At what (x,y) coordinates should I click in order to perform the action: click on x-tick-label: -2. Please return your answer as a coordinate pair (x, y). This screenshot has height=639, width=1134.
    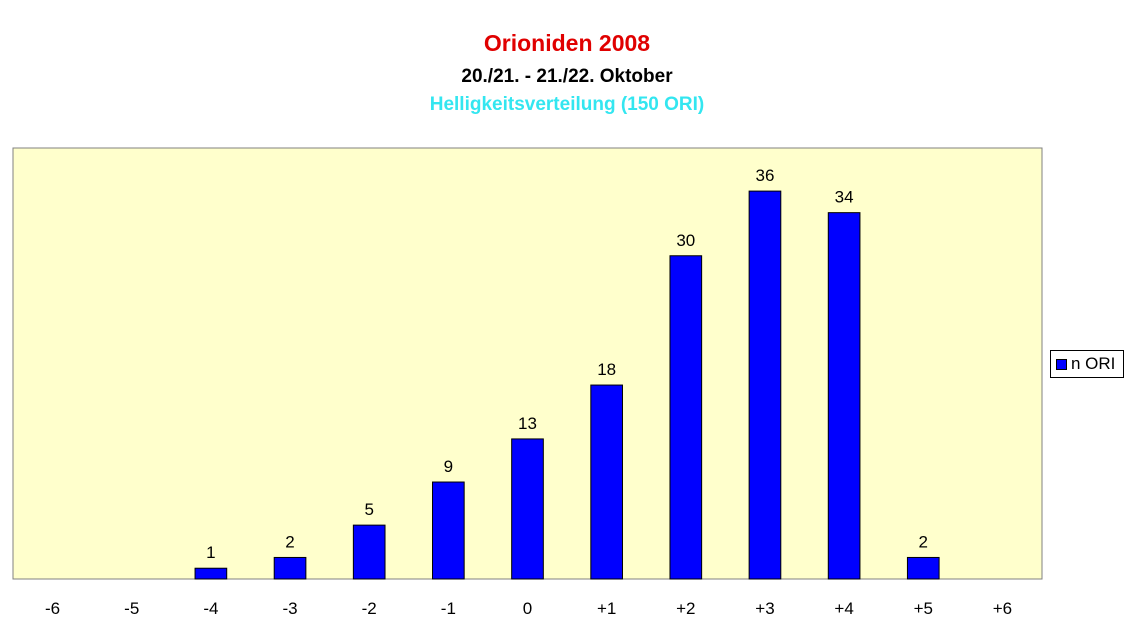
    Looking at the image, I should click on (369, 608).